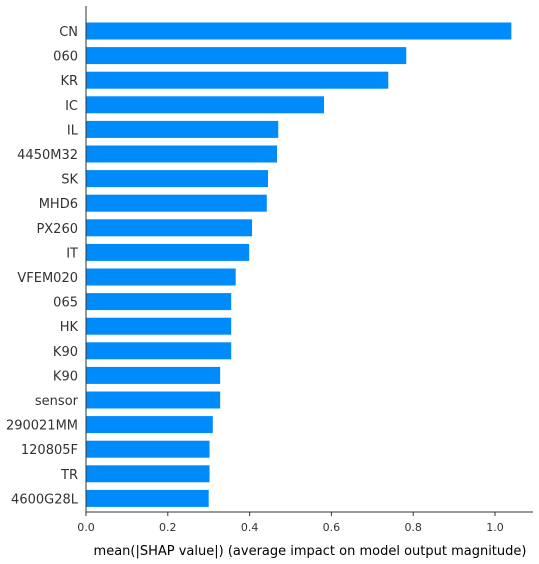 This screenshot has width=539, height=564. I want to click on category-label: MHD6, so click(58, 204).